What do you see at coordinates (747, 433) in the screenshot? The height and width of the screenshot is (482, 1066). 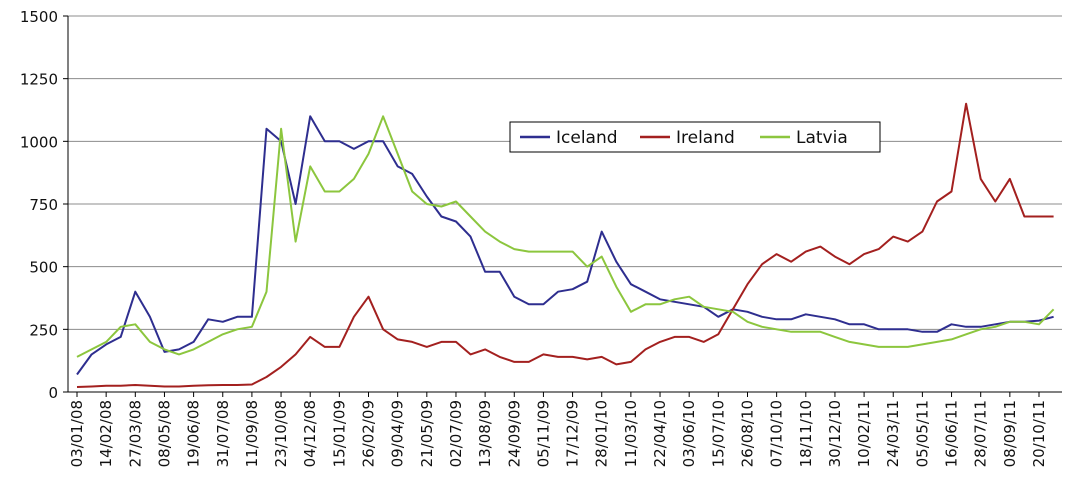 I see `x-tick-label: 26/08/10` at bounding box center [747, 433].